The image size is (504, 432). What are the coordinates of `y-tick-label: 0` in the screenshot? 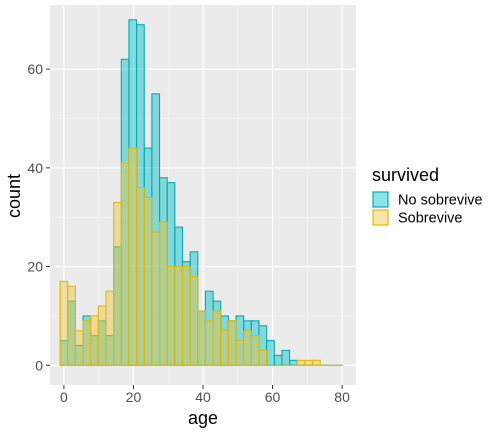 It's located at (39, 365).